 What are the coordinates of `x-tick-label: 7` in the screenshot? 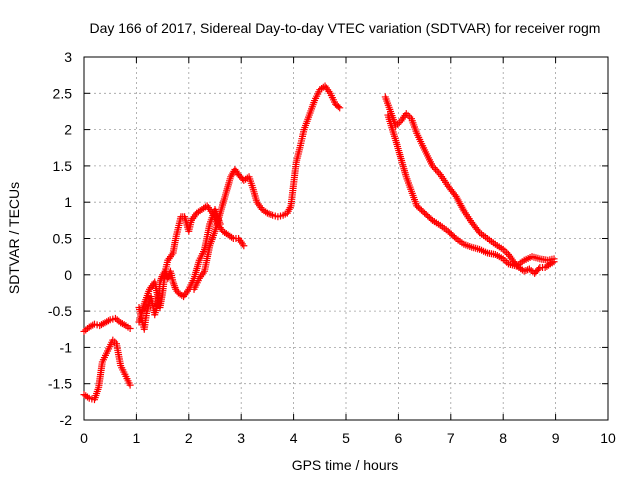 It's located at (451, 438).